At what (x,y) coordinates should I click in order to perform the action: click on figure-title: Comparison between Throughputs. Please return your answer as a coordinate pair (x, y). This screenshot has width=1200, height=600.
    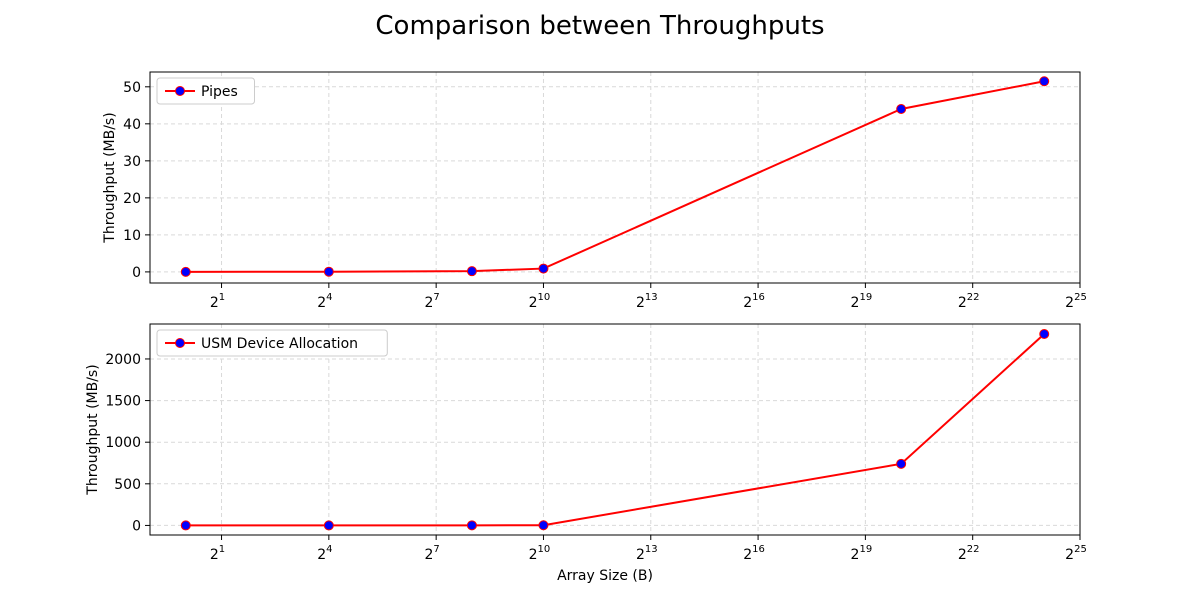
    Looking at the image, I should click on (599, 26).